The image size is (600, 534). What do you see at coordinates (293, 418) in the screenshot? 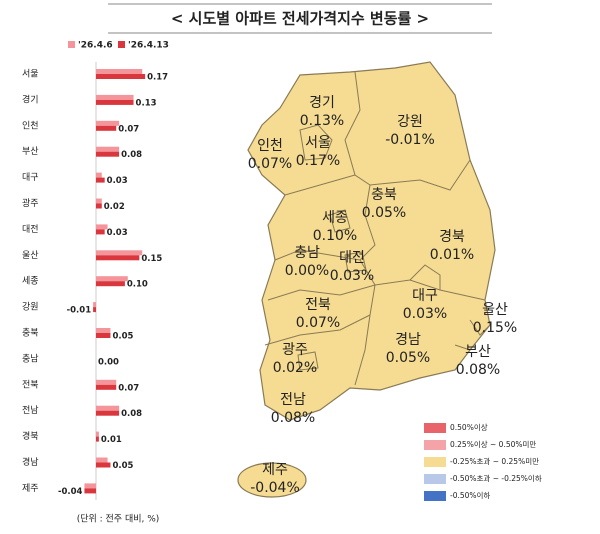
I see `region-value: 0.08%` at bounding box center [293, 418].